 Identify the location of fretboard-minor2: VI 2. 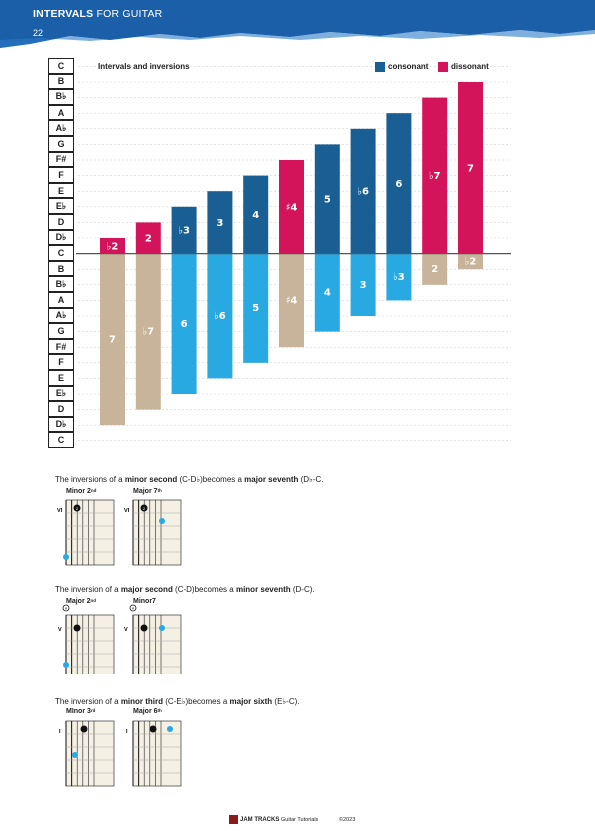
(86, 532).